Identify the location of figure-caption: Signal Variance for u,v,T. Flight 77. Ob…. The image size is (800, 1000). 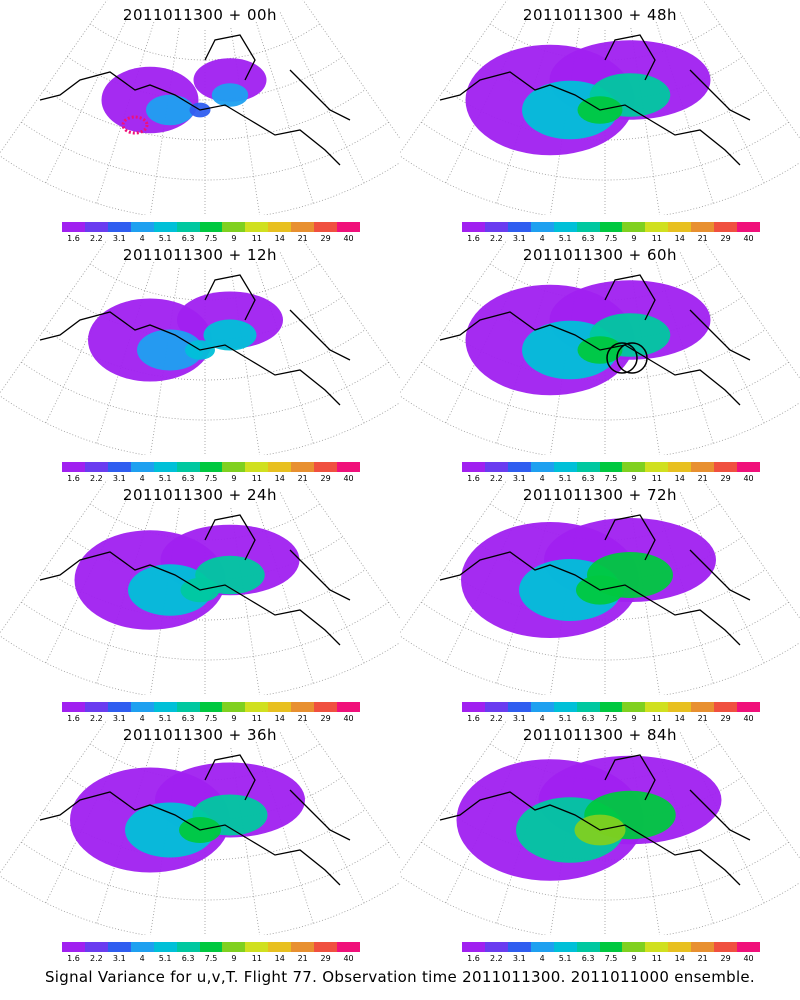
(400, 977).